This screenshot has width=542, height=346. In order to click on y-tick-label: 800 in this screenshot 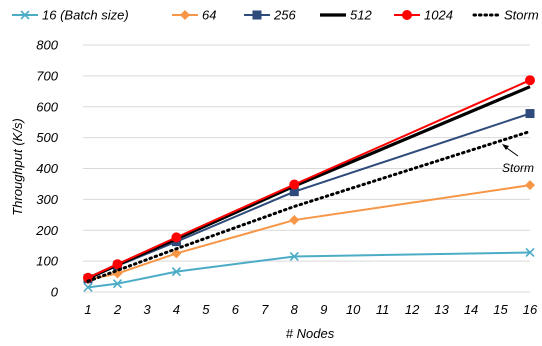, I will do `click(47, 45)`.